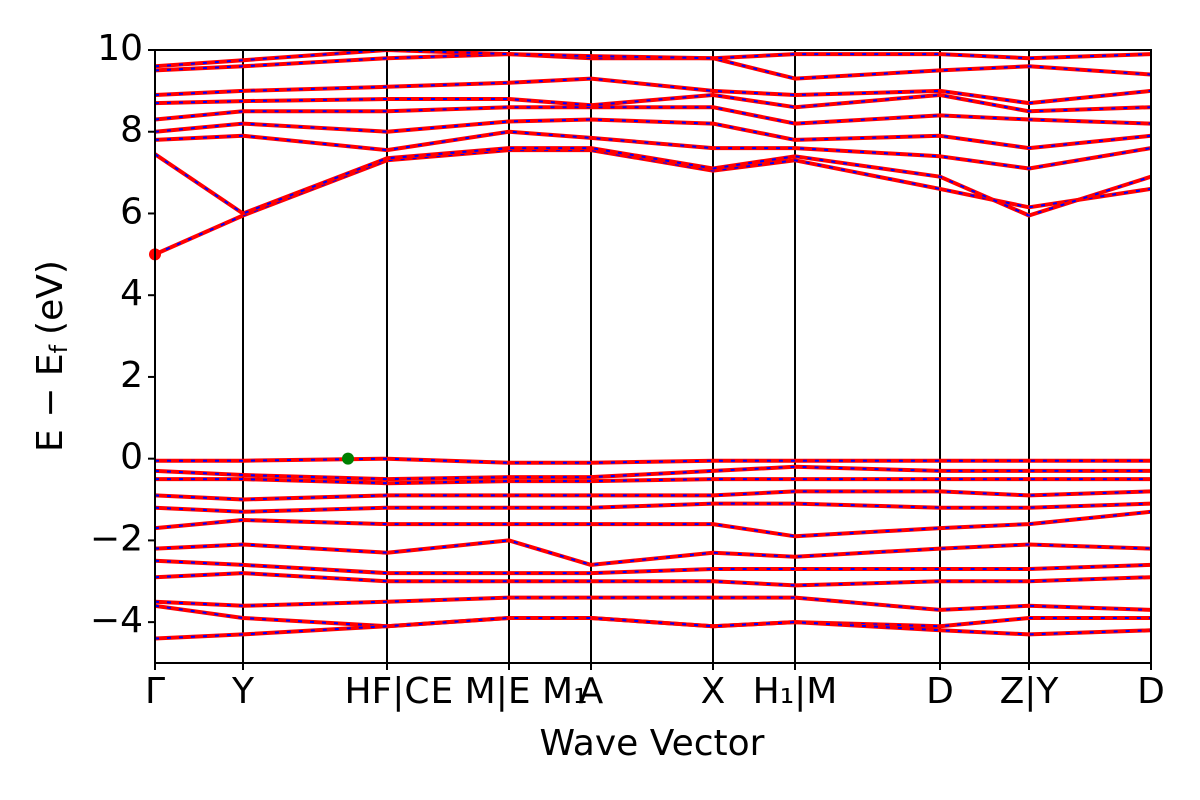 This screenshot has width=1200, height=800. I want to click on y-axis-label: E − Ef (eV), so click(51, 356).